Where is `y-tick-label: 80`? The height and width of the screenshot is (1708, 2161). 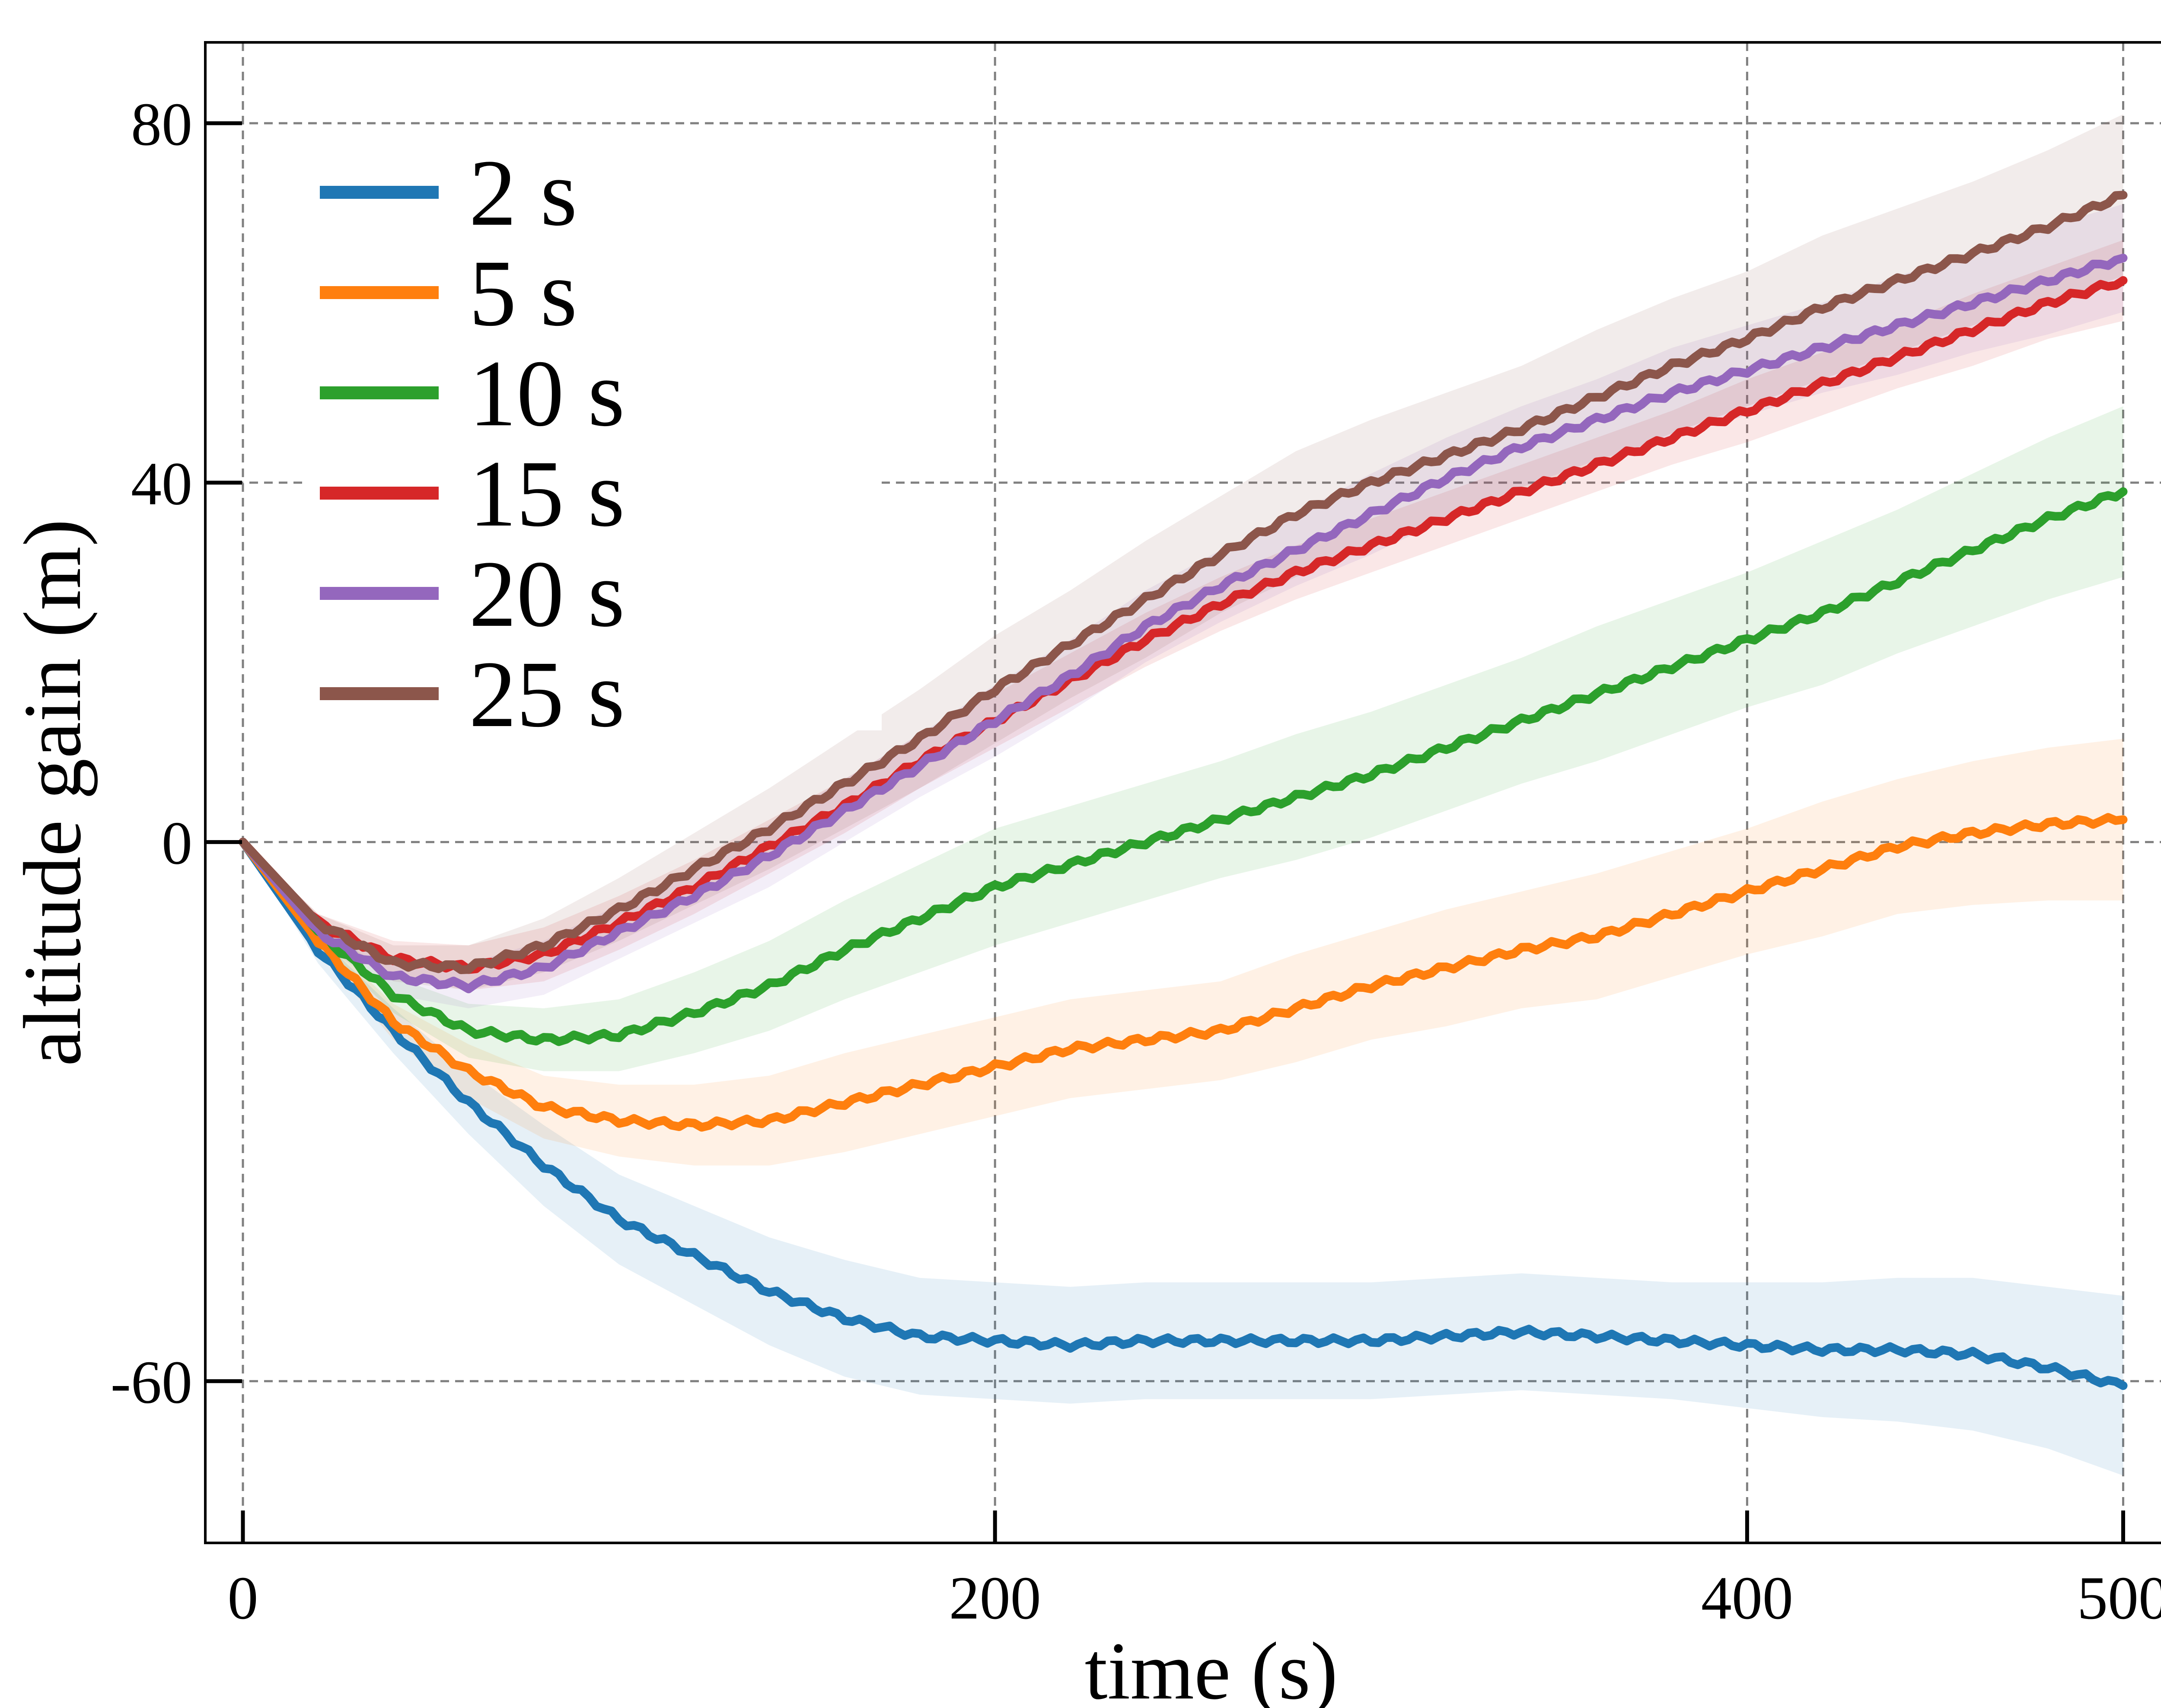
y-tick-label: 80 is located at coordinates (161, 124).